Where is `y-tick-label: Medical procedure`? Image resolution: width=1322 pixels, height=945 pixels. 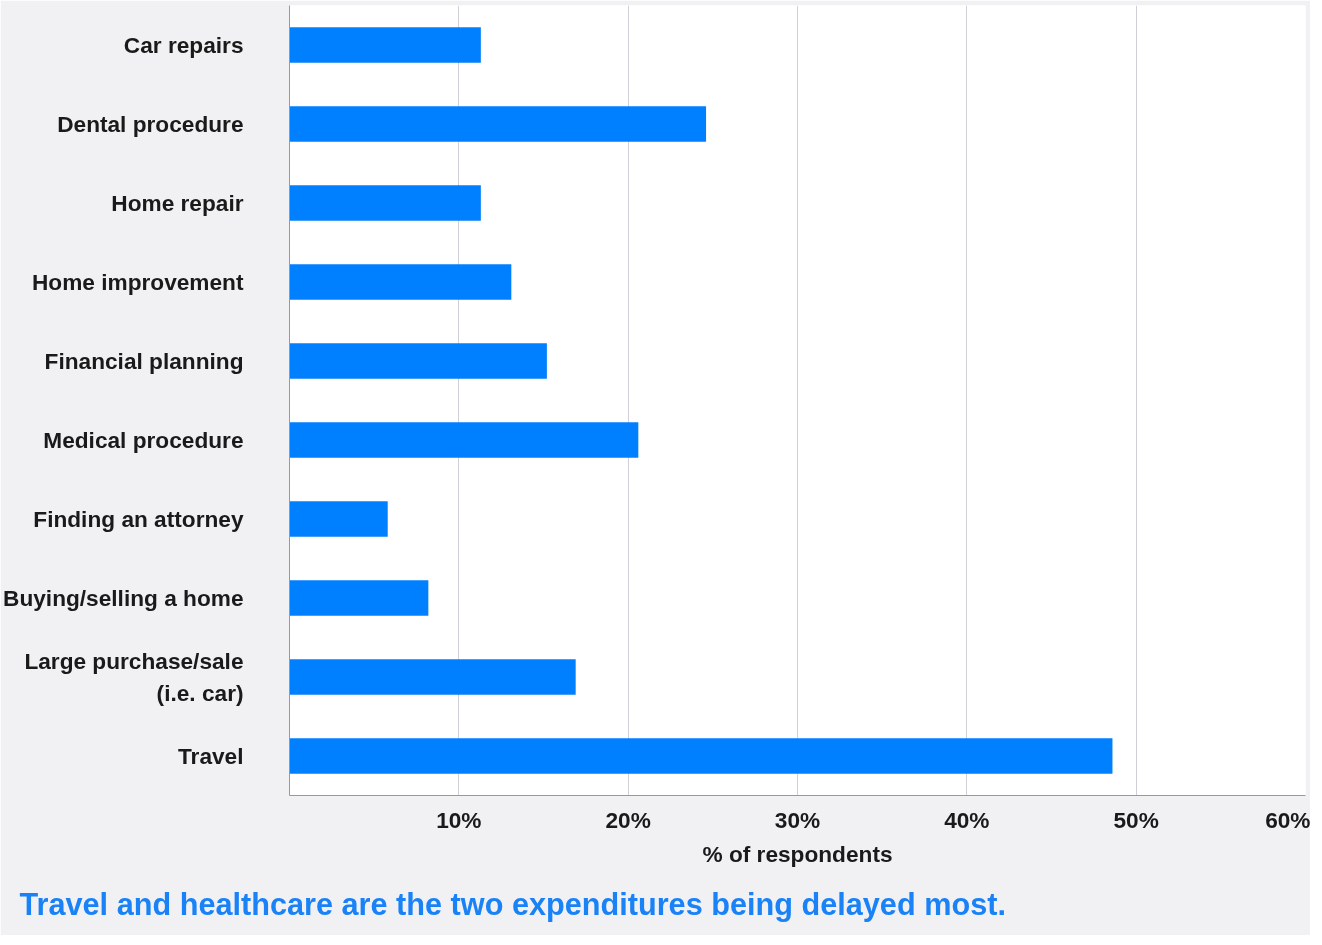 y-tick-label: Medical procedure is located at coordinates (143, 440).